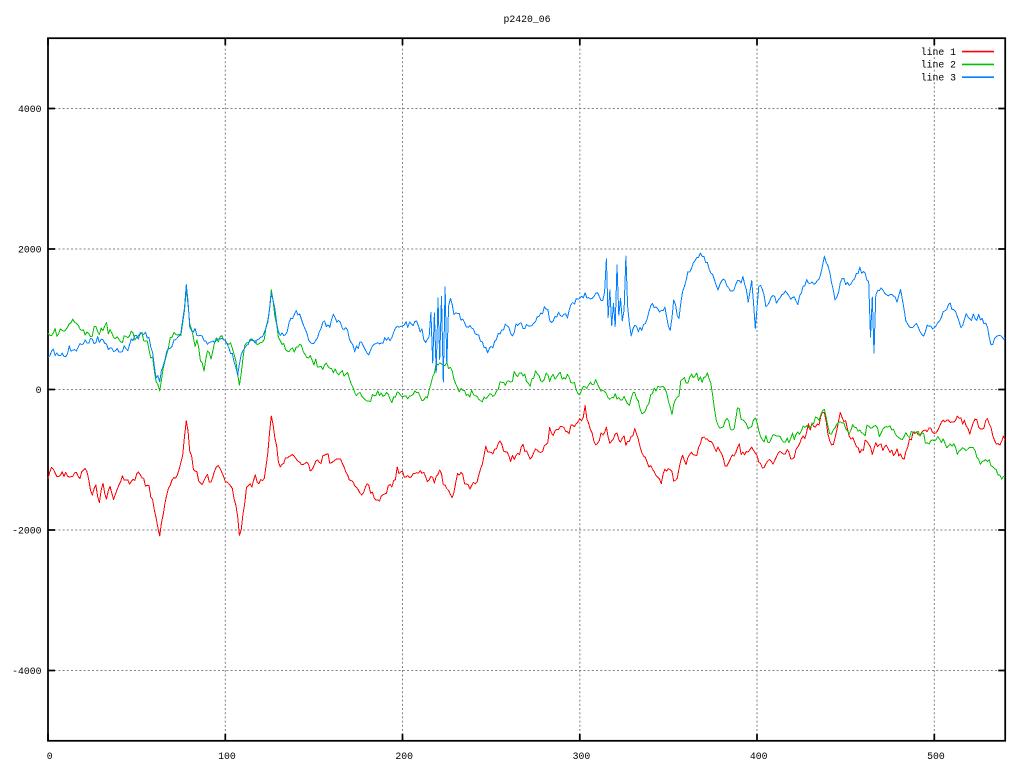 The image size is (1024, 768). I want to click on svg-text: 200, so click(404, 756).